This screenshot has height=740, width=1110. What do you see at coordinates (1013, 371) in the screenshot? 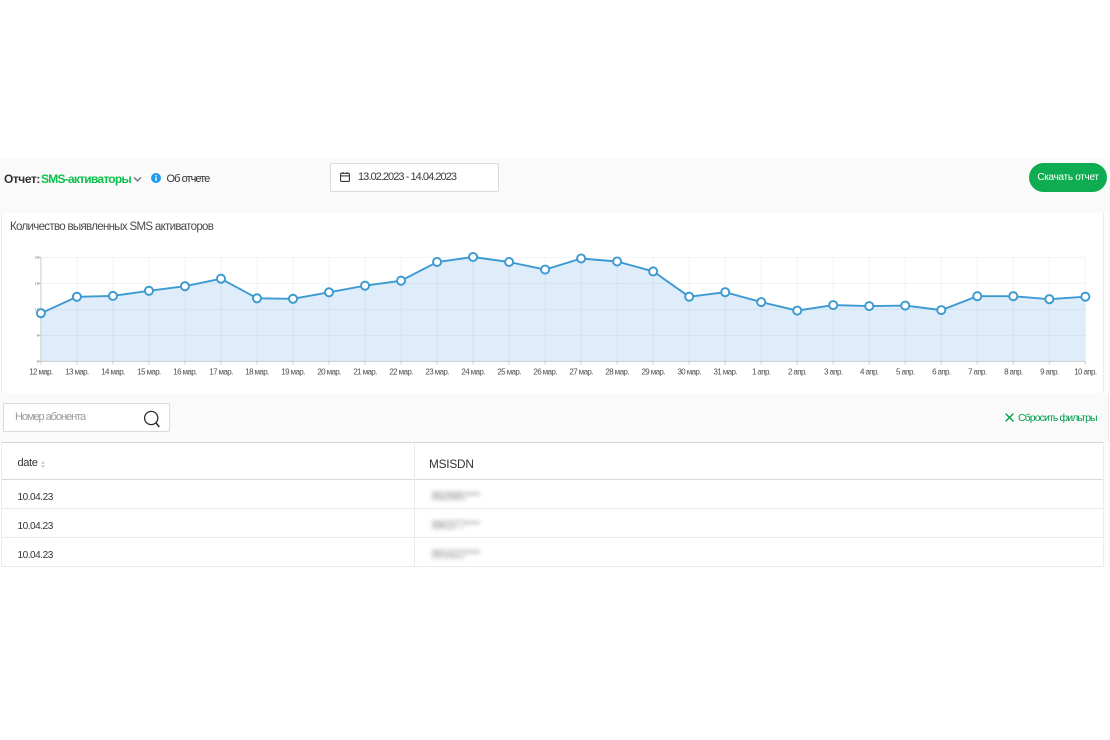
I see `svg-text: 8 апр.` at bounding box center [1013, 371].